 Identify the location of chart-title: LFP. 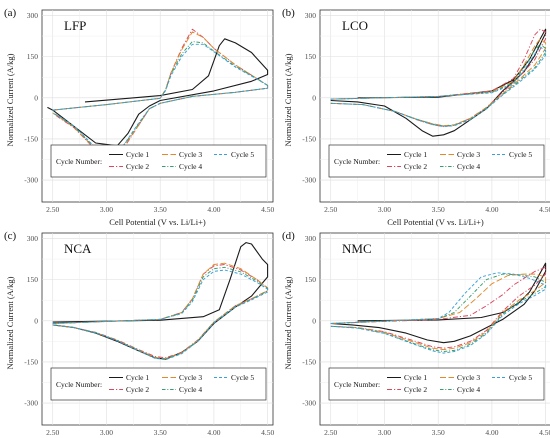
(75, 25).